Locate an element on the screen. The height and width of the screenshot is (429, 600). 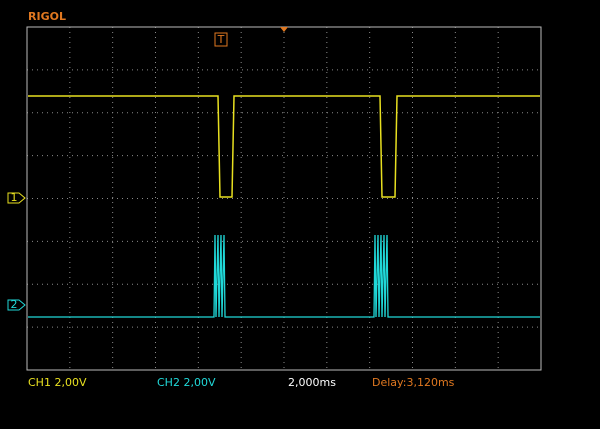
ch1-marker: 1 is located at coordinates (14, 197).